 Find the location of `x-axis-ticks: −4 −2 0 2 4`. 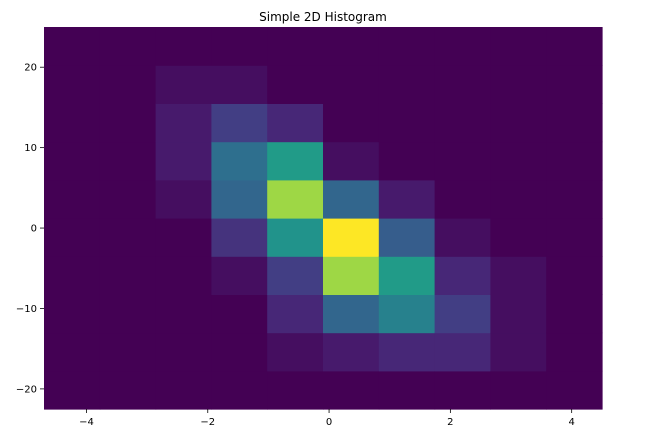

x-axis-ticks: −4 −2 0 2 4 is located at coordinates (327, 418).